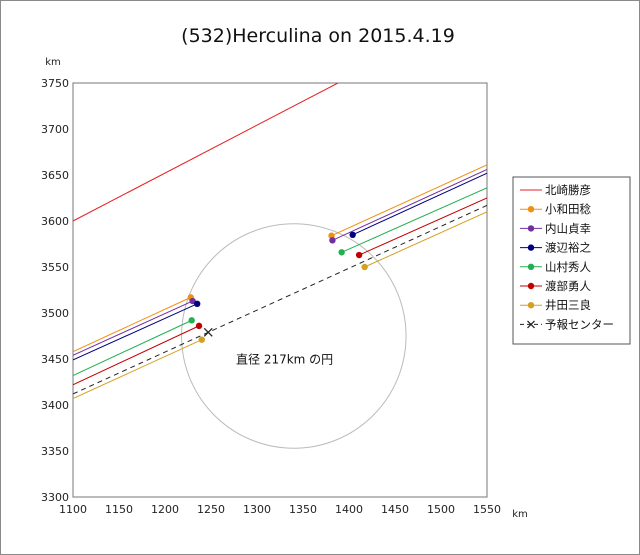  What do you see at coordinates (55, 313) in the screenshot?
I see `y-tick-label: 3500` at bounding box center [55, 313].